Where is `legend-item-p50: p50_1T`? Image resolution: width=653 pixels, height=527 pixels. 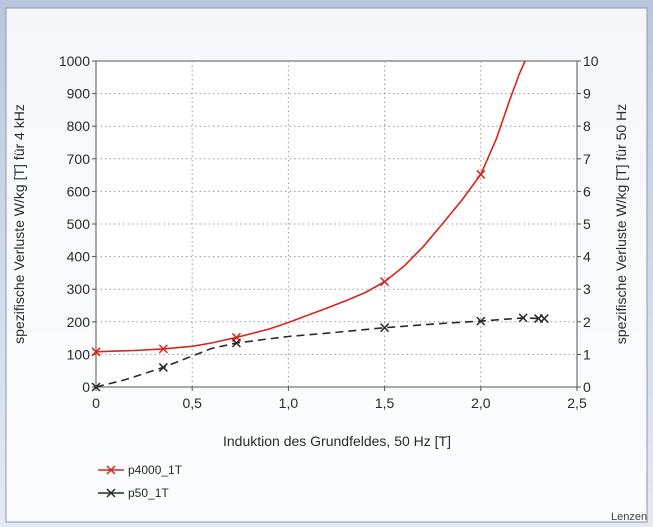 legend-item-p50: p50_1T is located at coordinates (133, 493).